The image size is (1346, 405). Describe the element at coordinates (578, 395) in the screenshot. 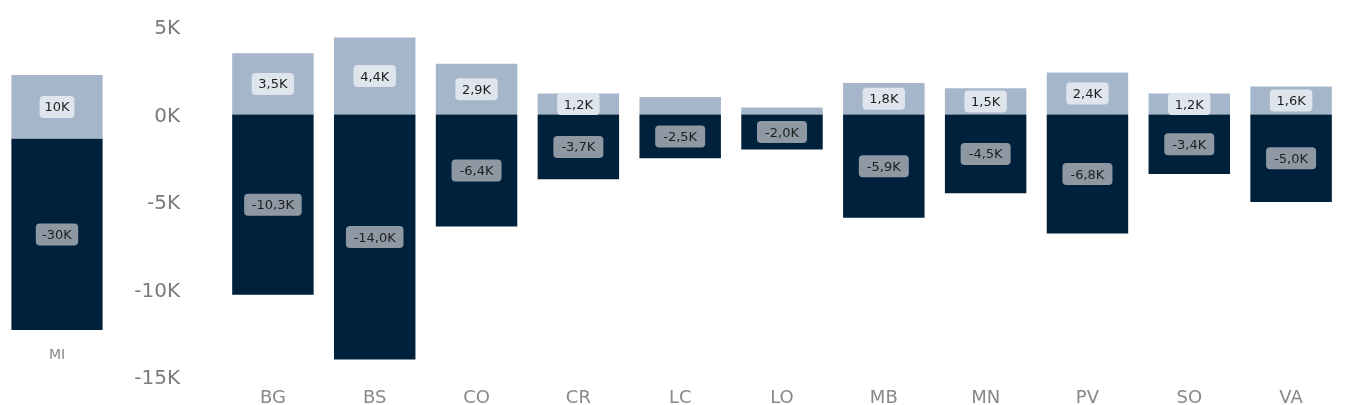

I see `x-tick-label: CR` at that location.